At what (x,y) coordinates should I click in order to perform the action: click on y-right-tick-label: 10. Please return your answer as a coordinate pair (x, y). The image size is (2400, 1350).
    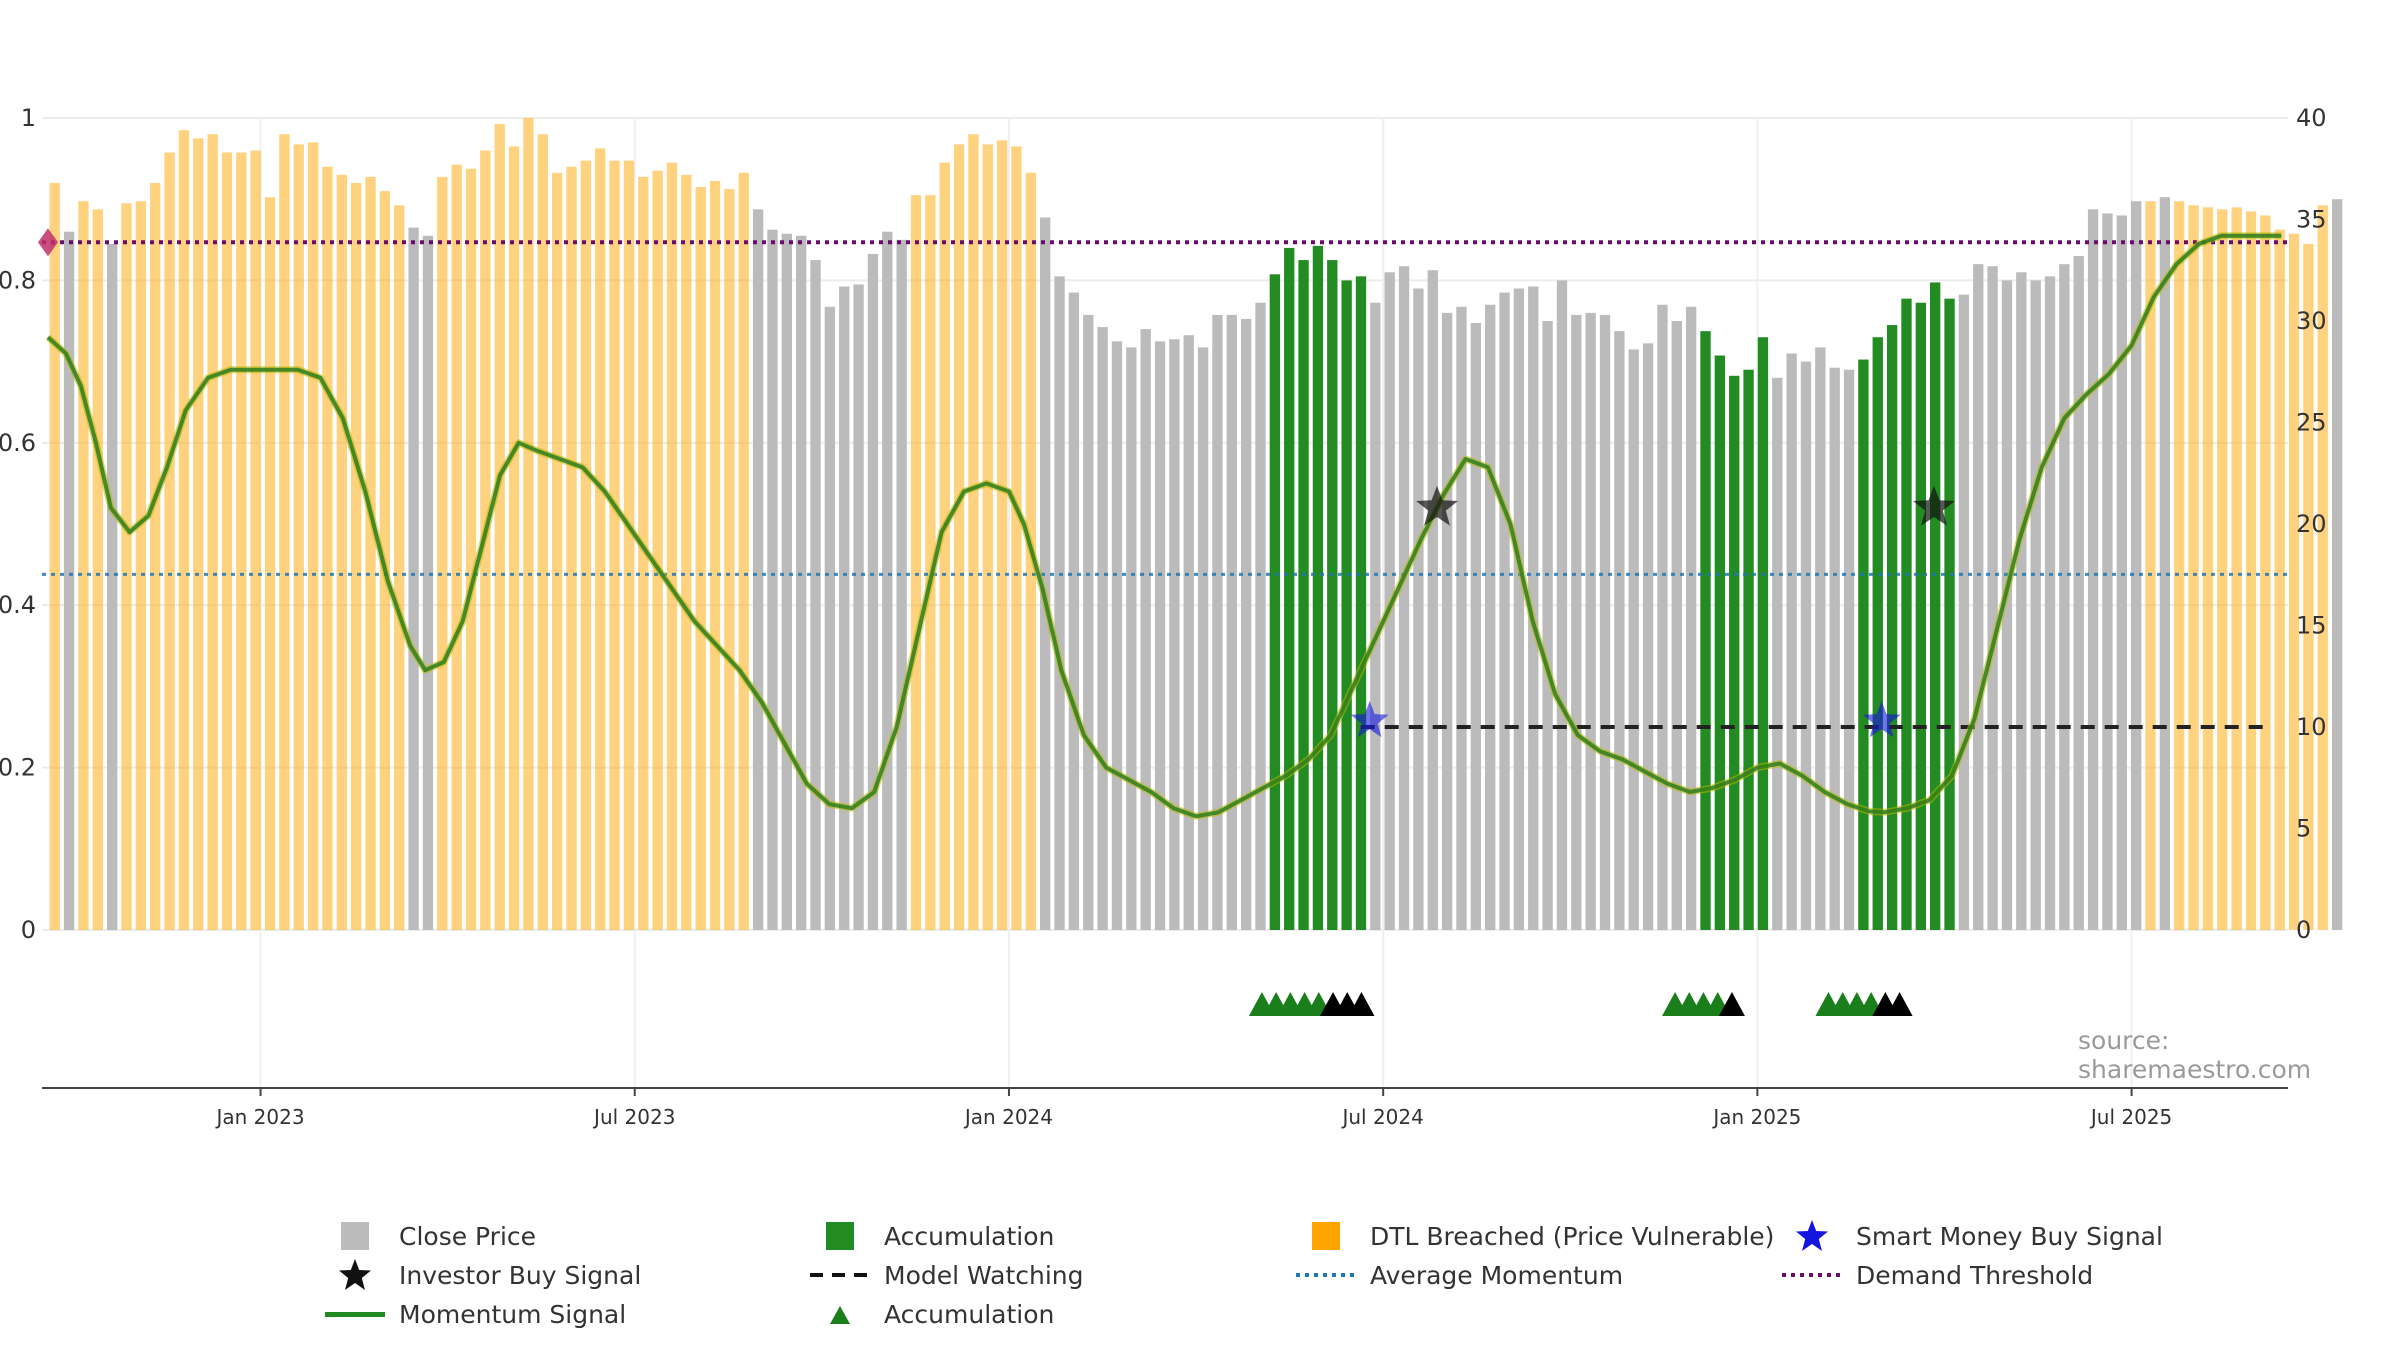
    Looking at the image, I should click on (2311, 727).